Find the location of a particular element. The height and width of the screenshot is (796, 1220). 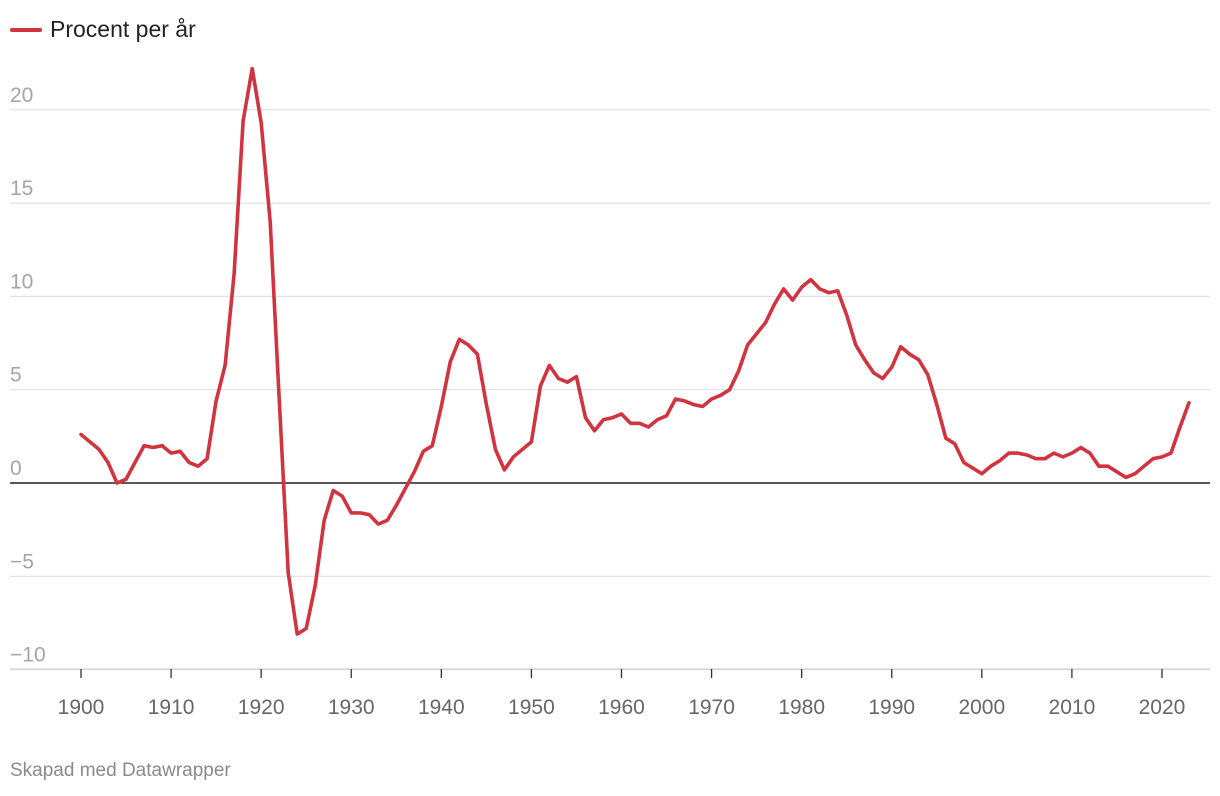

y-axis-tick-labels: 20 15 10 5 0 −5 −10 is located at coordinates (28, 375).